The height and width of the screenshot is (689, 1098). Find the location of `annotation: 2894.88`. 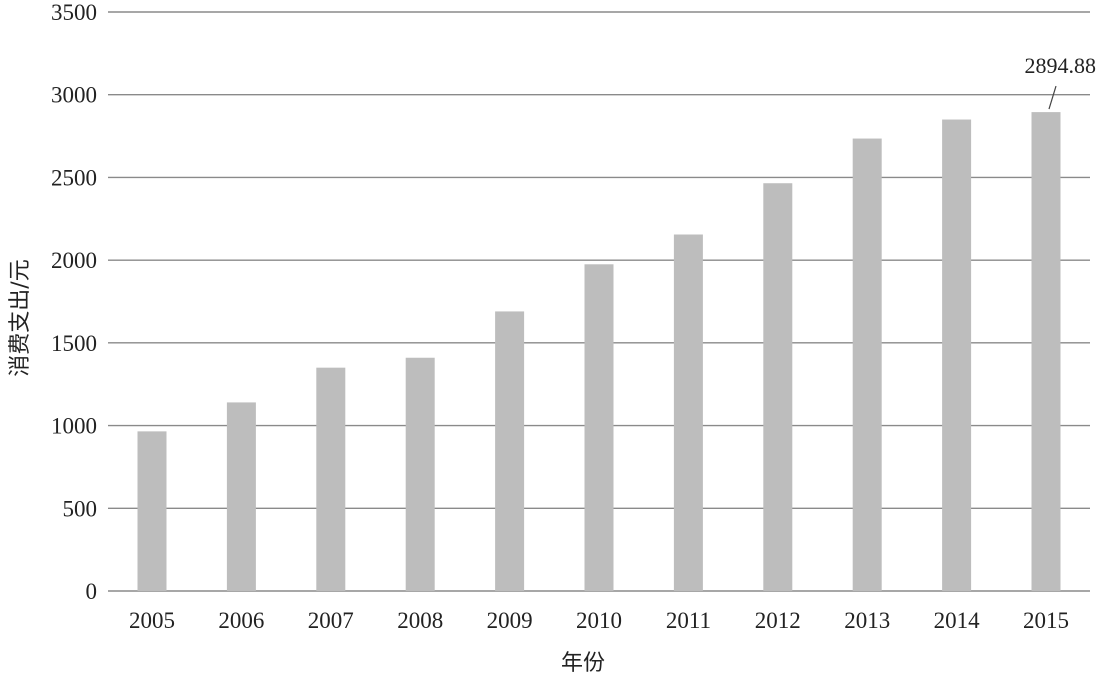

annotation: 2894.88 is located at coordinates (1061, 81).